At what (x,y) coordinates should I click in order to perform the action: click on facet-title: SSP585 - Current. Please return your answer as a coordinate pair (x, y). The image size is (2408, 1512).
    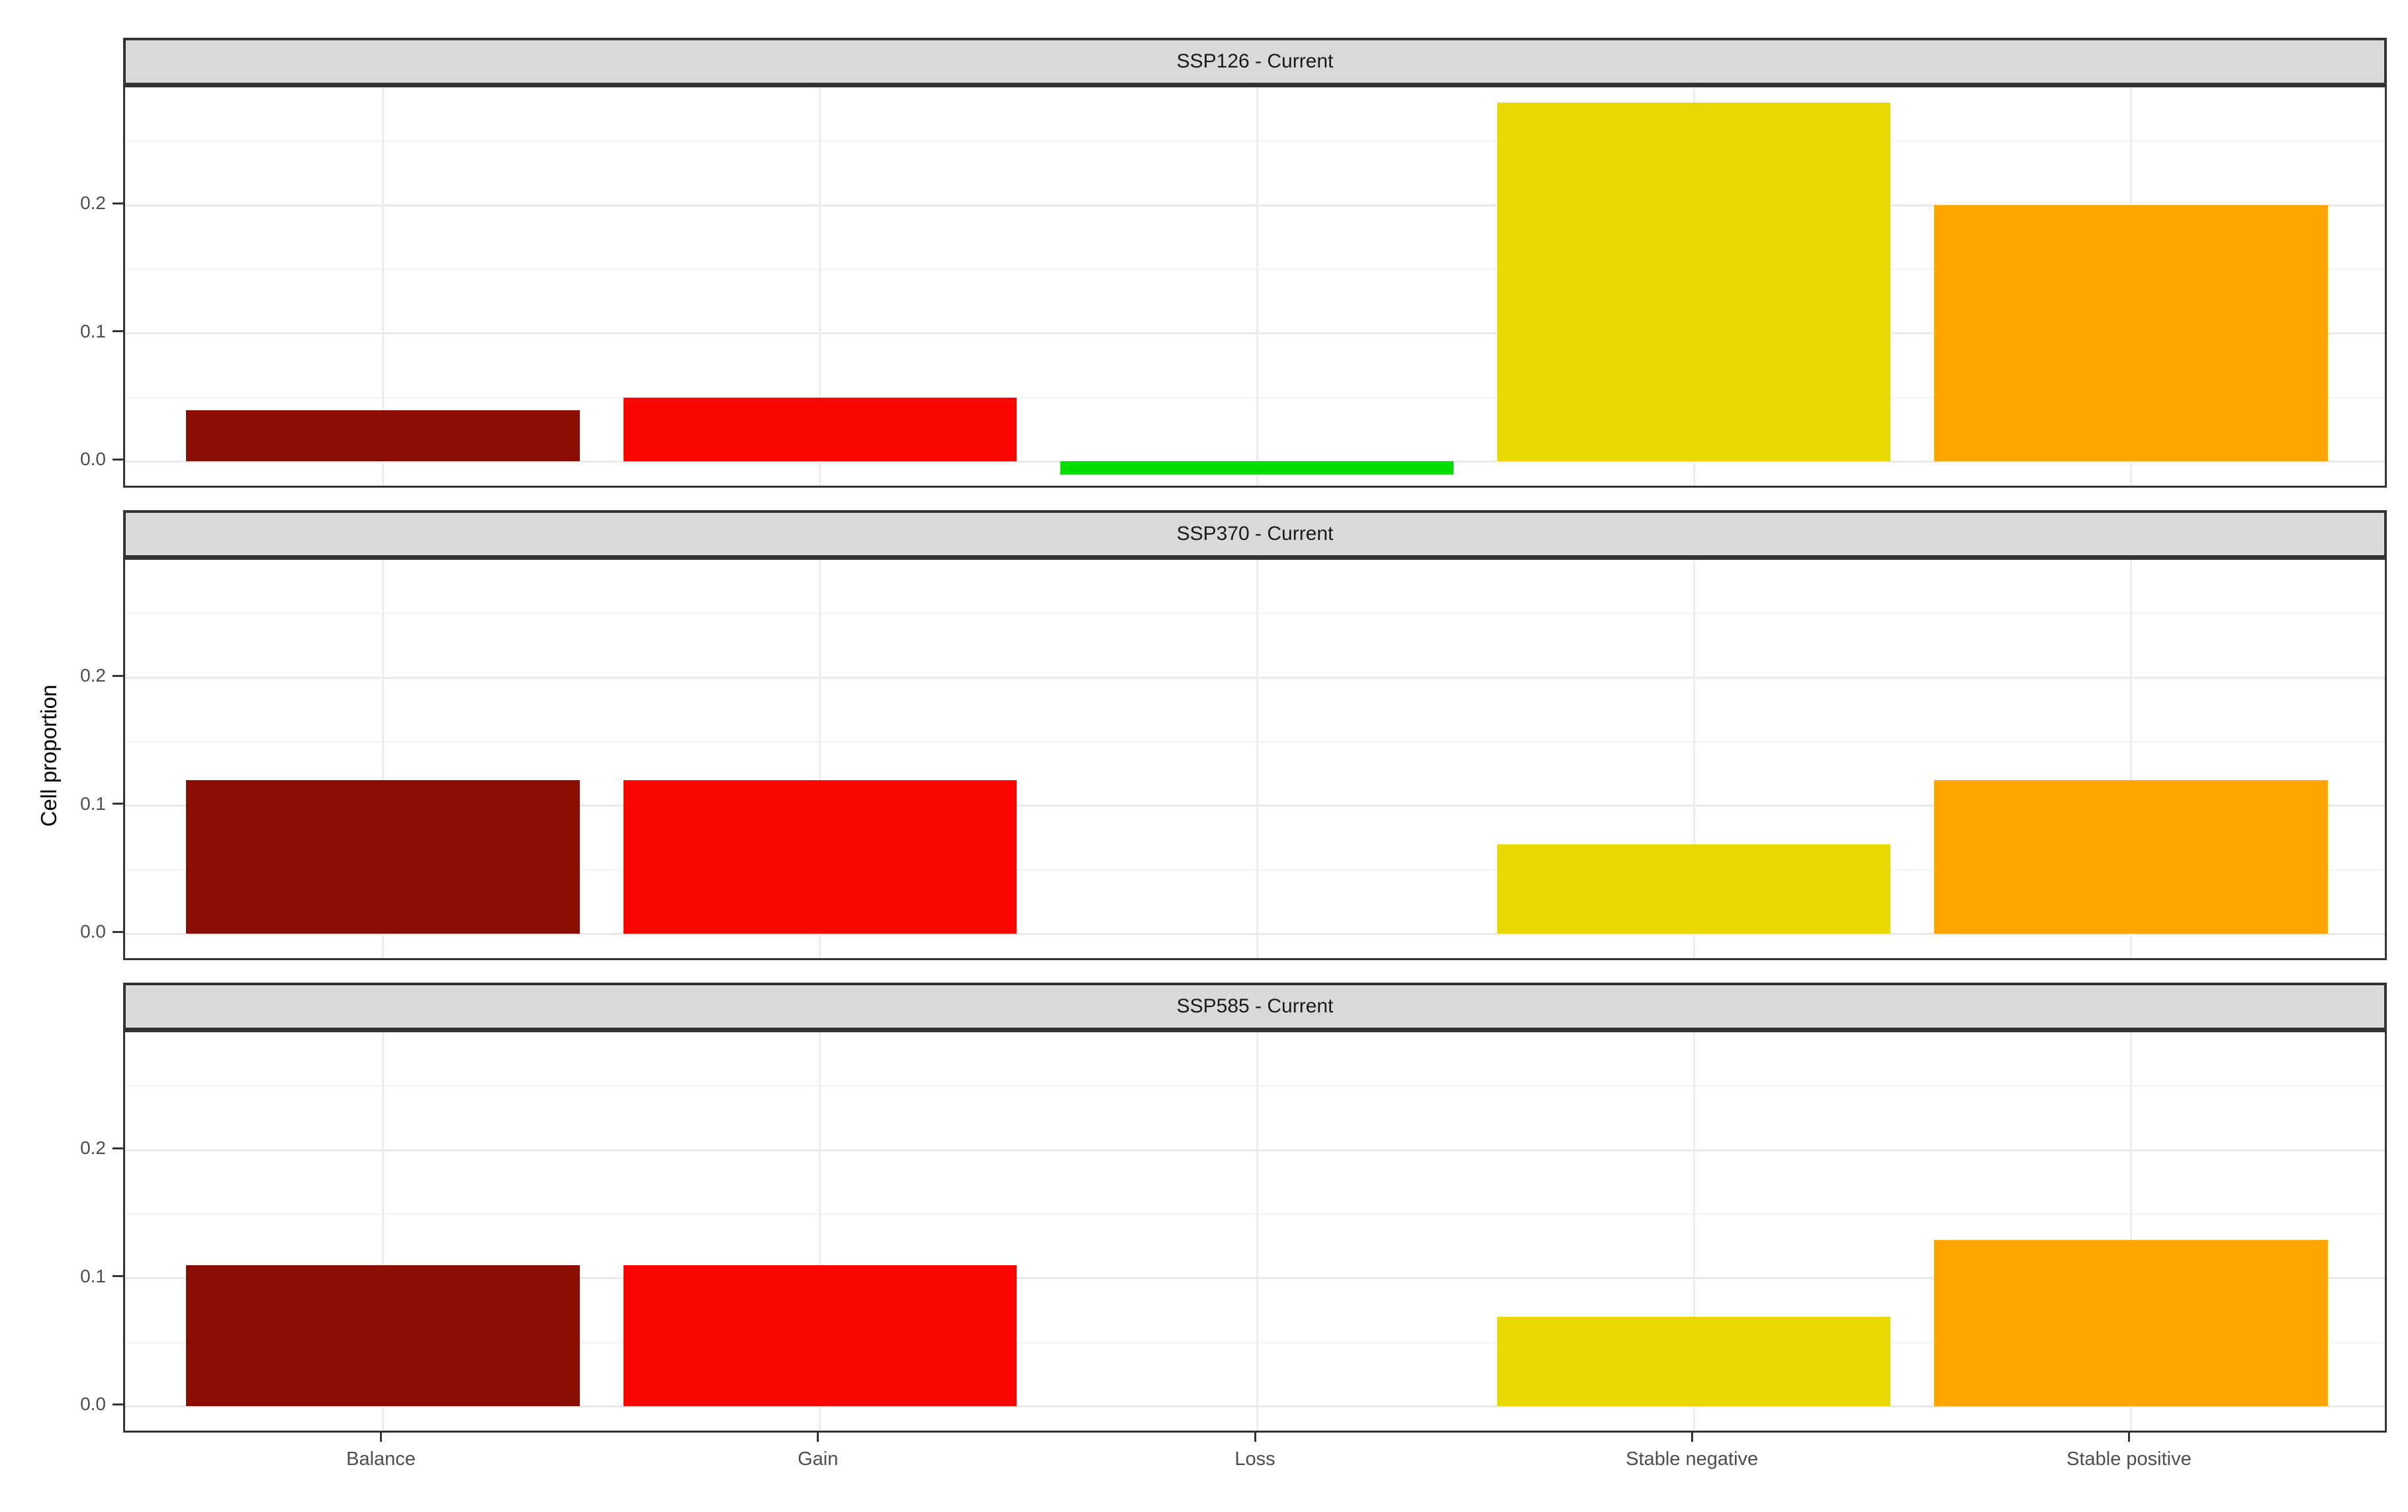
    Looking at the image, I should click on (1255, 1006).